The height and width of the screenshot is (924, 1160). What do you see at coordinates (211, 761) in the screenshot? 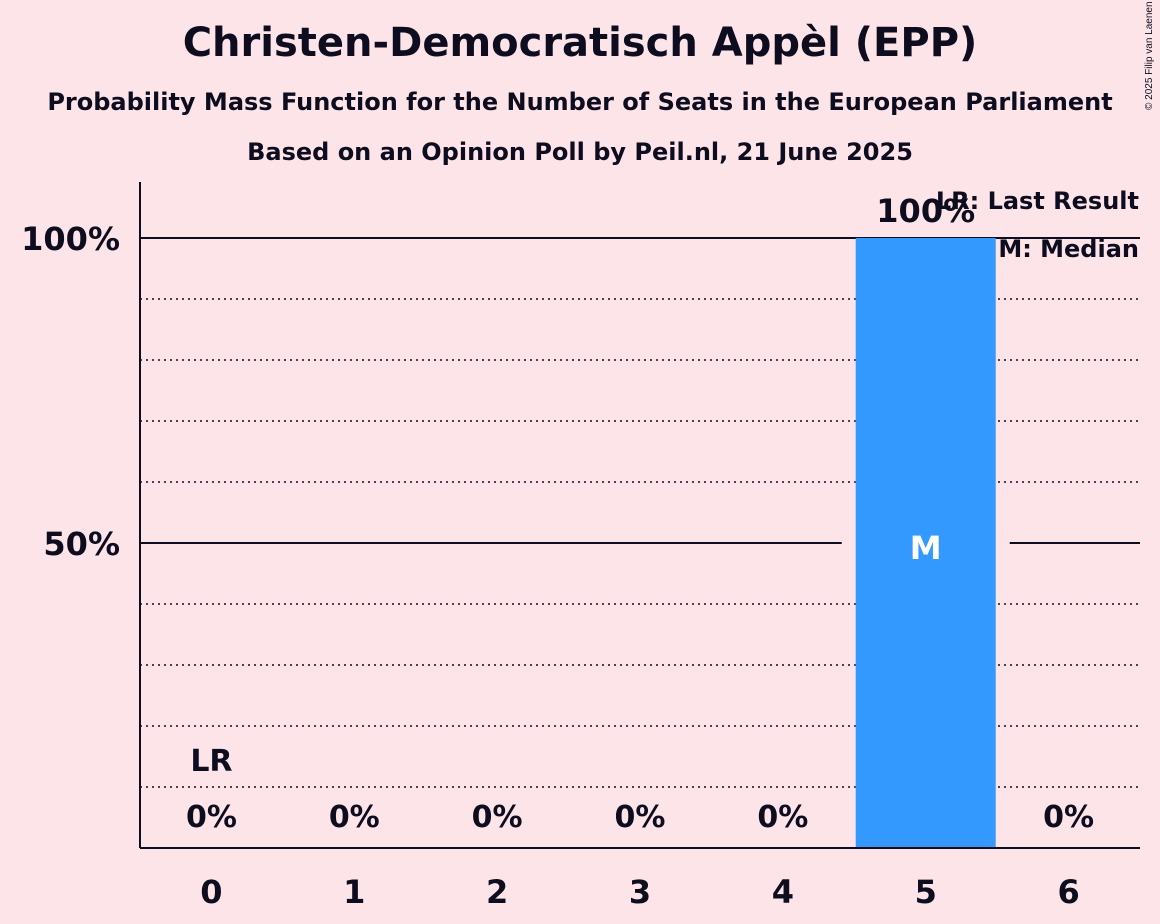
I see `last-result-marker: LR` at bounding box center [211, 761].